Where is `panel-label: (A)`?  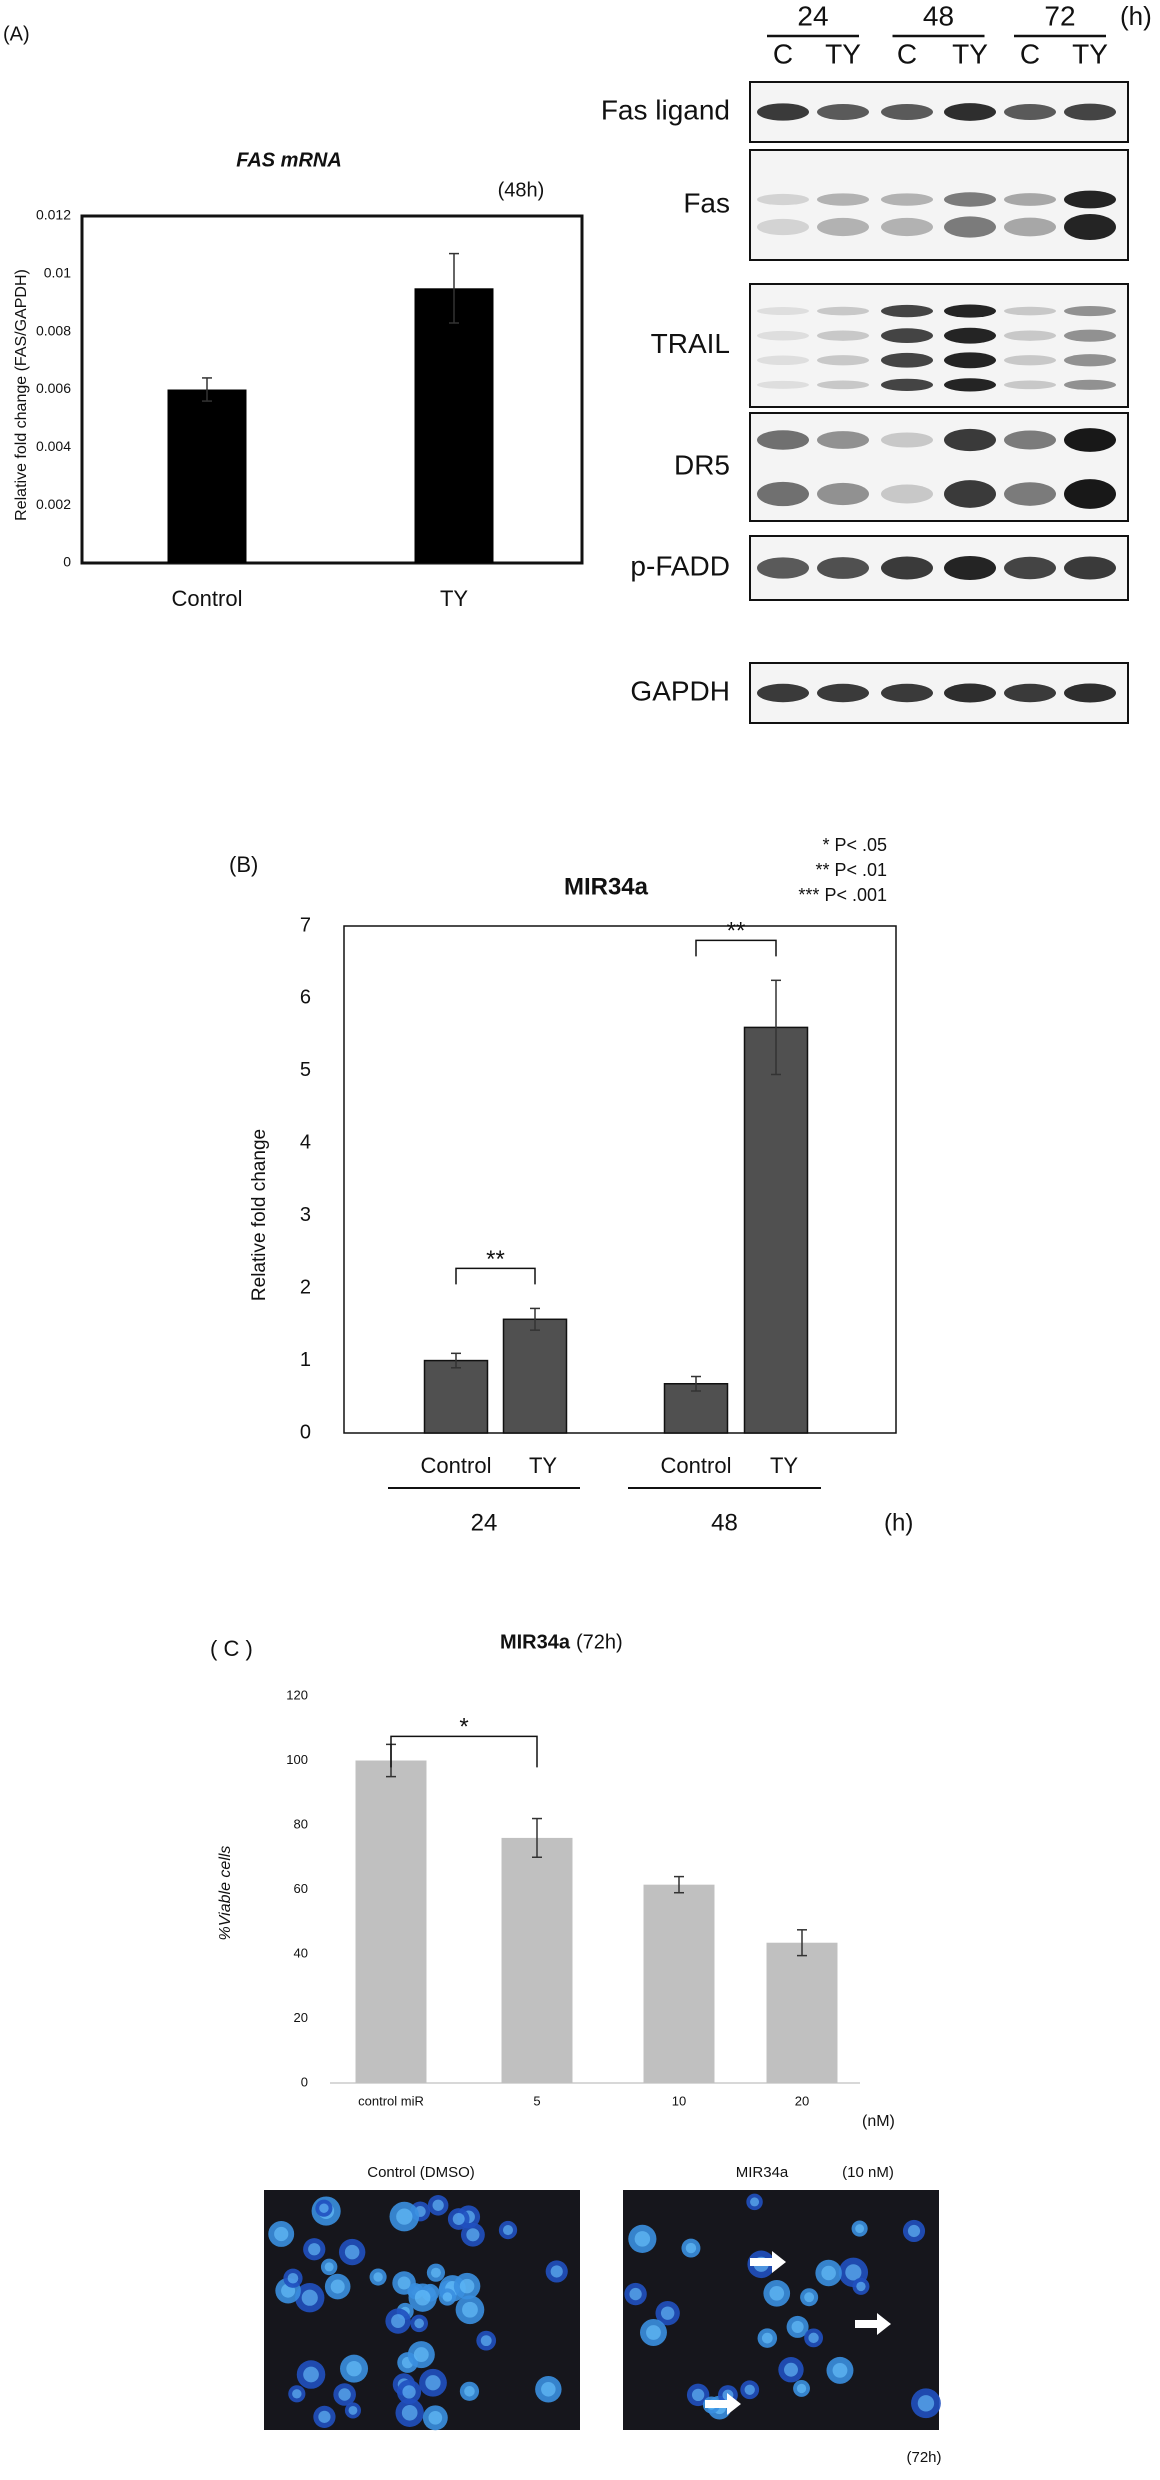 panel-label: (A) is located at coordinates (16, 34).